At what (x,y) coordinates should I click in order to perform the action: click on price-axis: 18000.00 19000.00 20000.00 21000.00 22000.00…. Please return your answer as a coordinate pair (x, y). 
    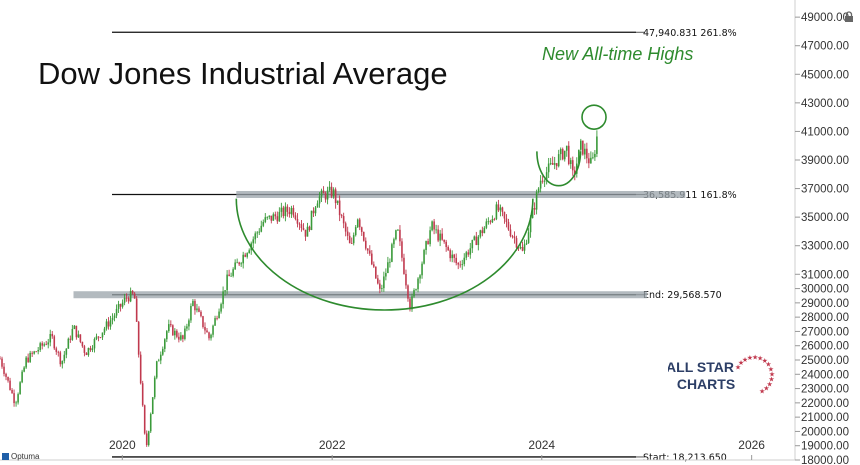
    Looking at the image, I should click on (822, 238).